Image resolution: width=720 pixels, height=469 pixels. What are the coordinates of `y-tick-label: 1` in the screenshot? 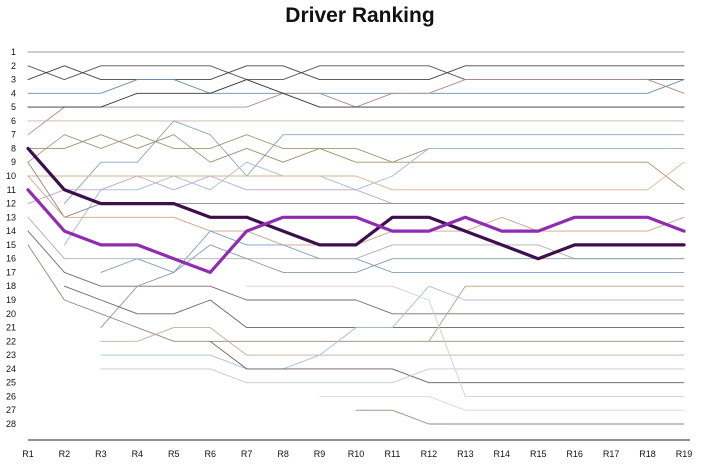 It's located at (13, 52).